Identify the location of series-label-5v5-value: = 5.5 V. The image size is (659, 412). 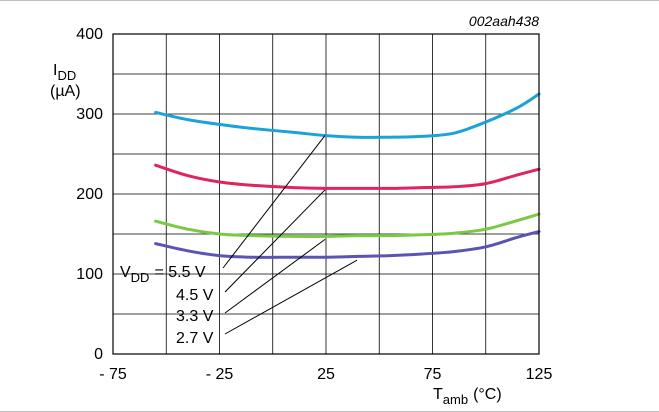
(179, 272).